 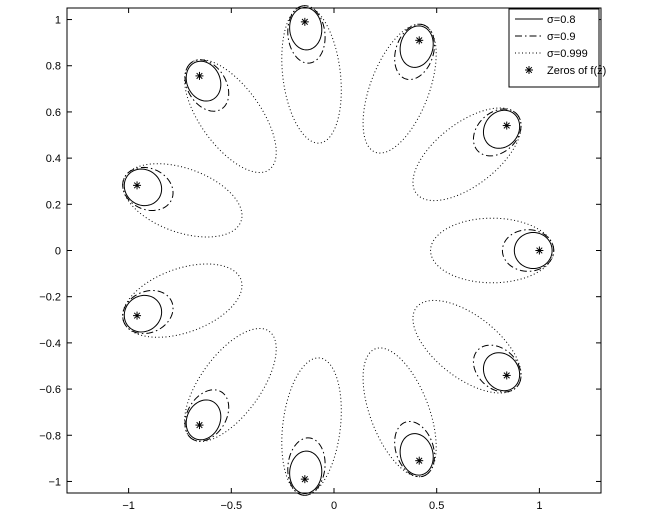 What do you see at coordinates (576, 71) in the screenshot?
I see `legend-label: Zeros of f(z)` at bounding box center [576, 71].